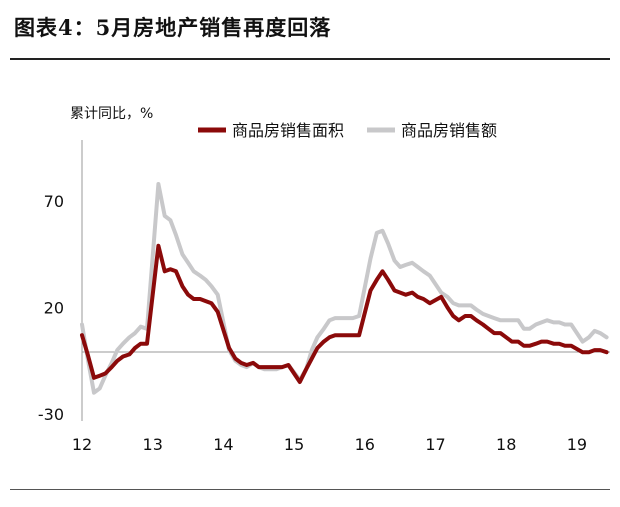 The image size is (620, 507). I want to click on x-tick-label: 12, so click(82, 444).